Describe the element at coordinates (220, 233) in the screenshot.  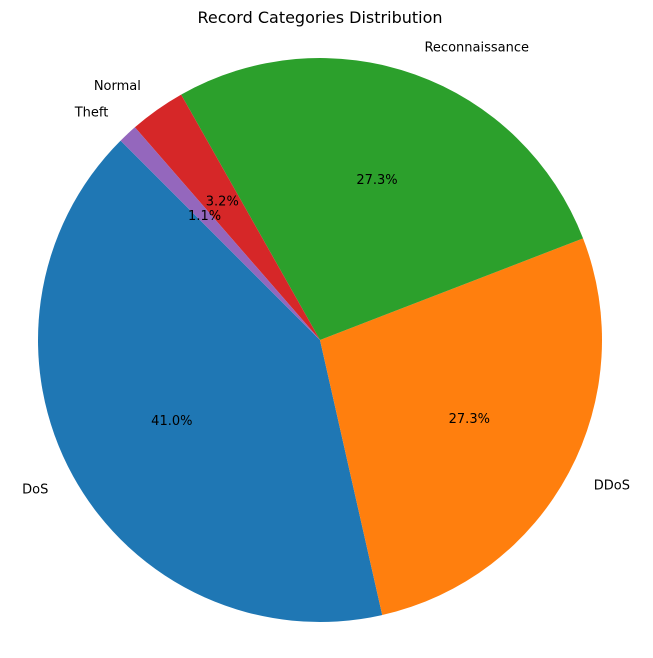
I see `pie-slice-theft` at that location.